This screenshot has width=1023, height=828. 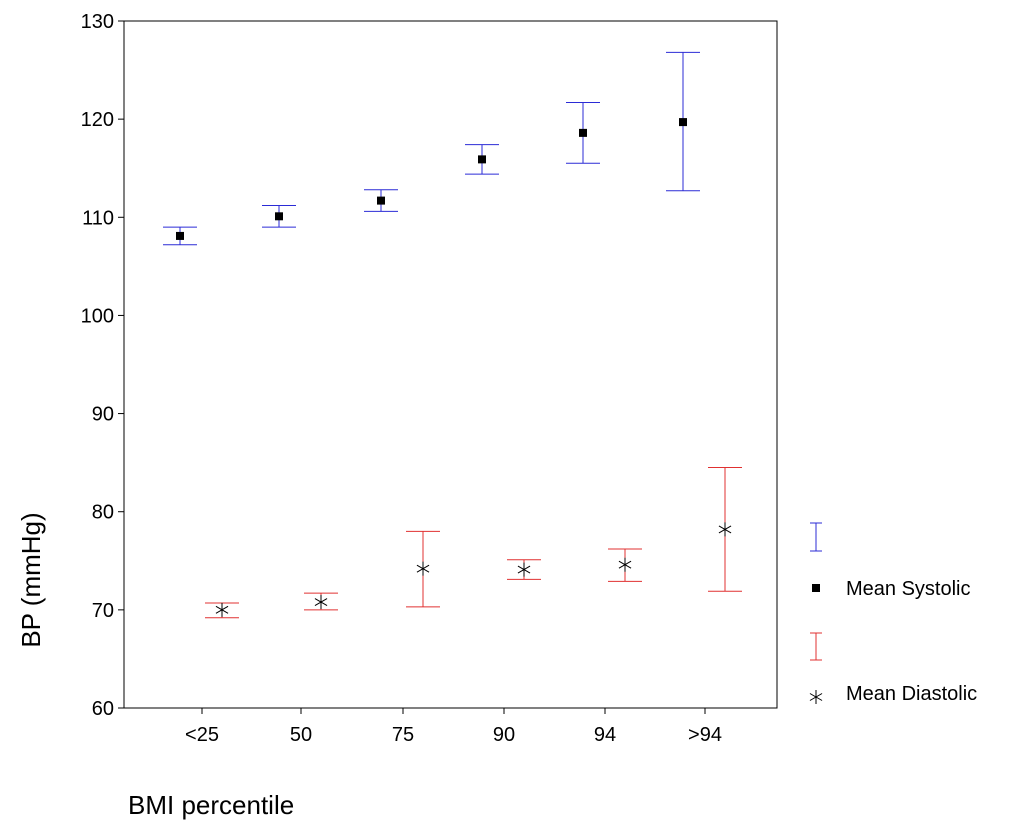 What do you see at coordinates (102, 365) in the screenshot?
I see `y-axis: 60 70 80 90 100 110 120 130` at bounding box center [102, 365].